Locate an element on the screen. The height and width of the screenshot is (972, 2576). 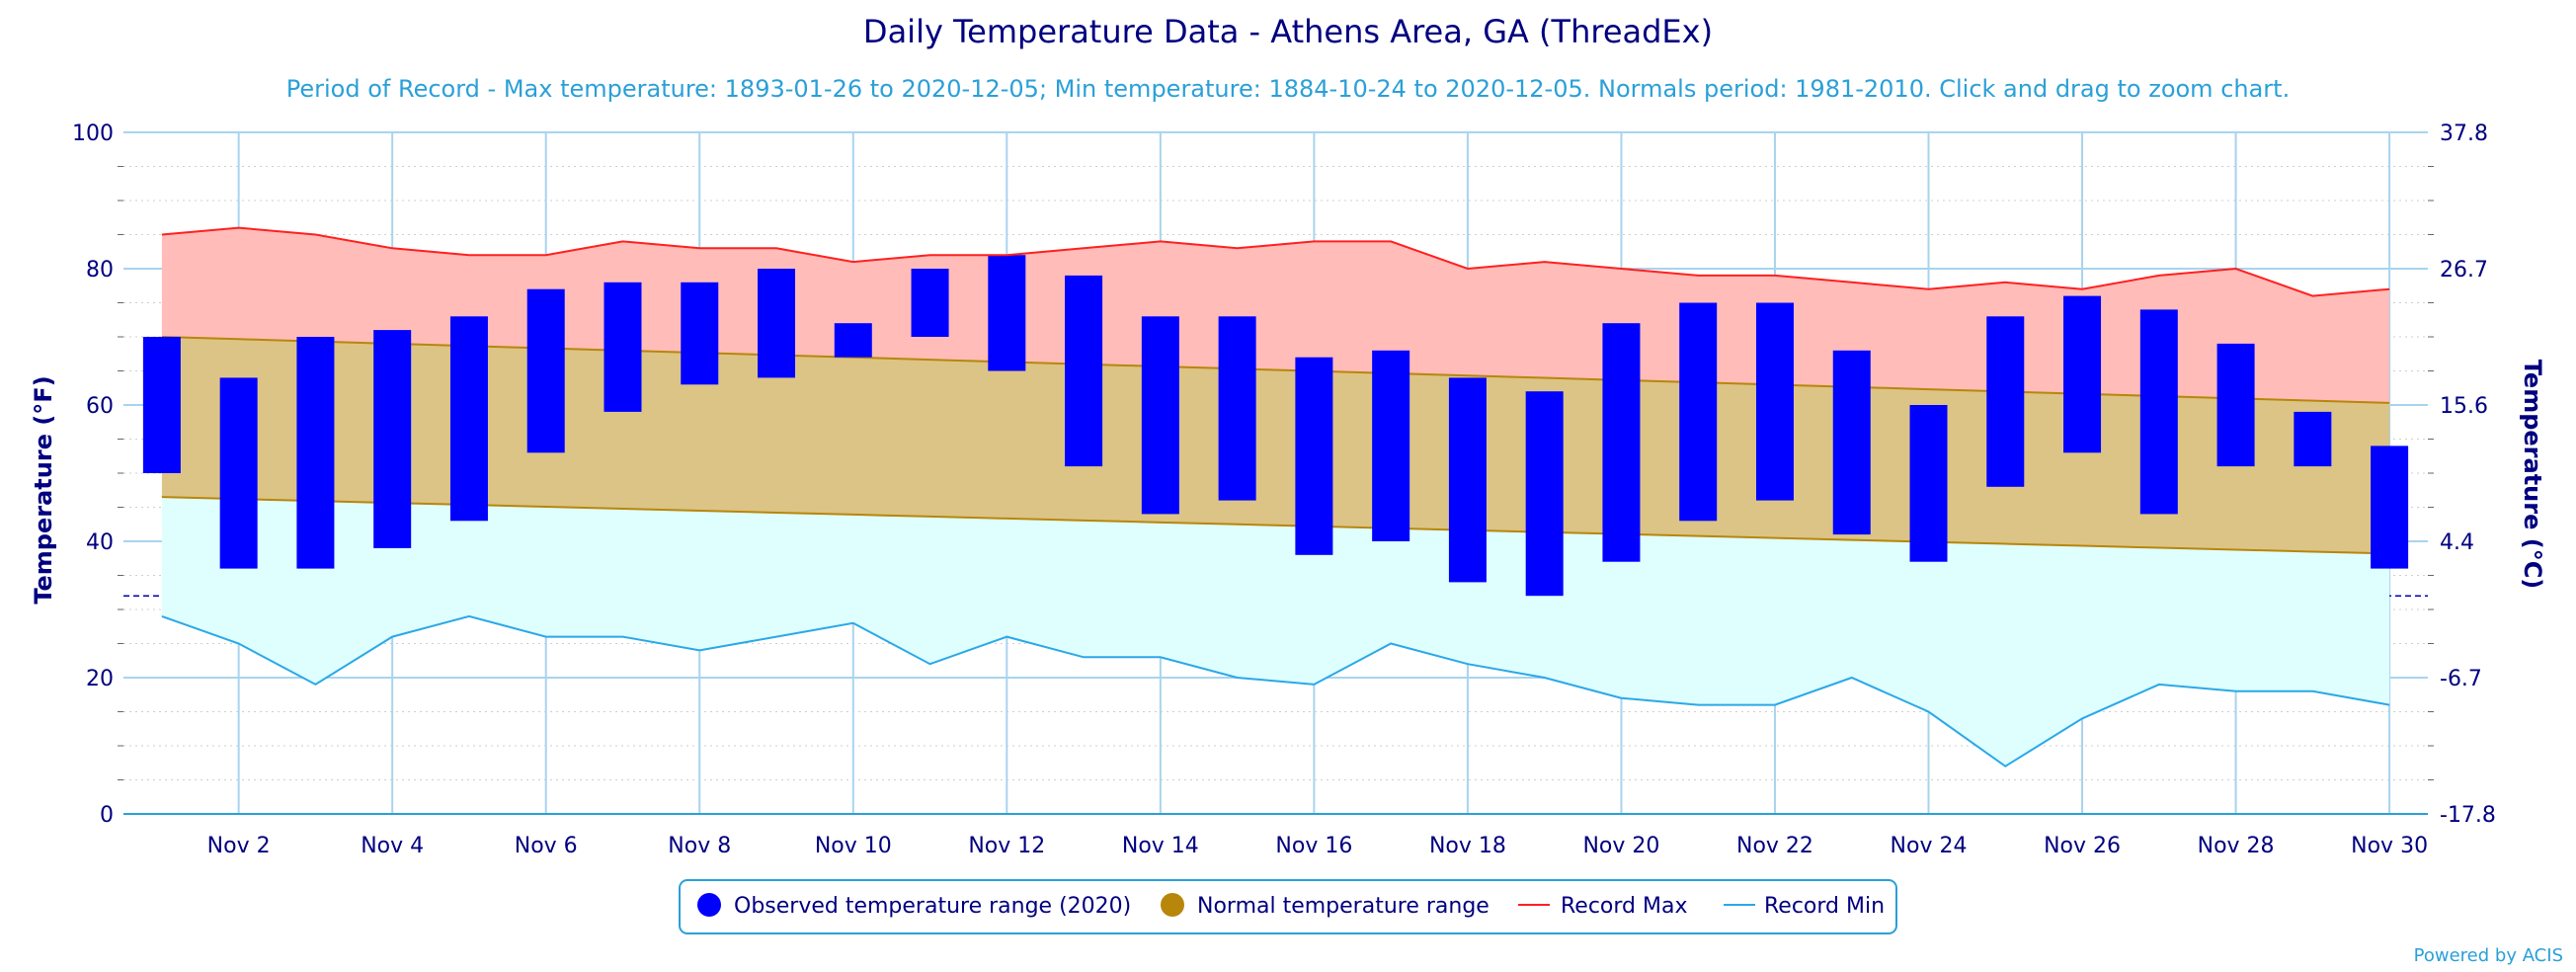
legend-item-normal: Normal temperature range is located at coordinates (1325, 906).